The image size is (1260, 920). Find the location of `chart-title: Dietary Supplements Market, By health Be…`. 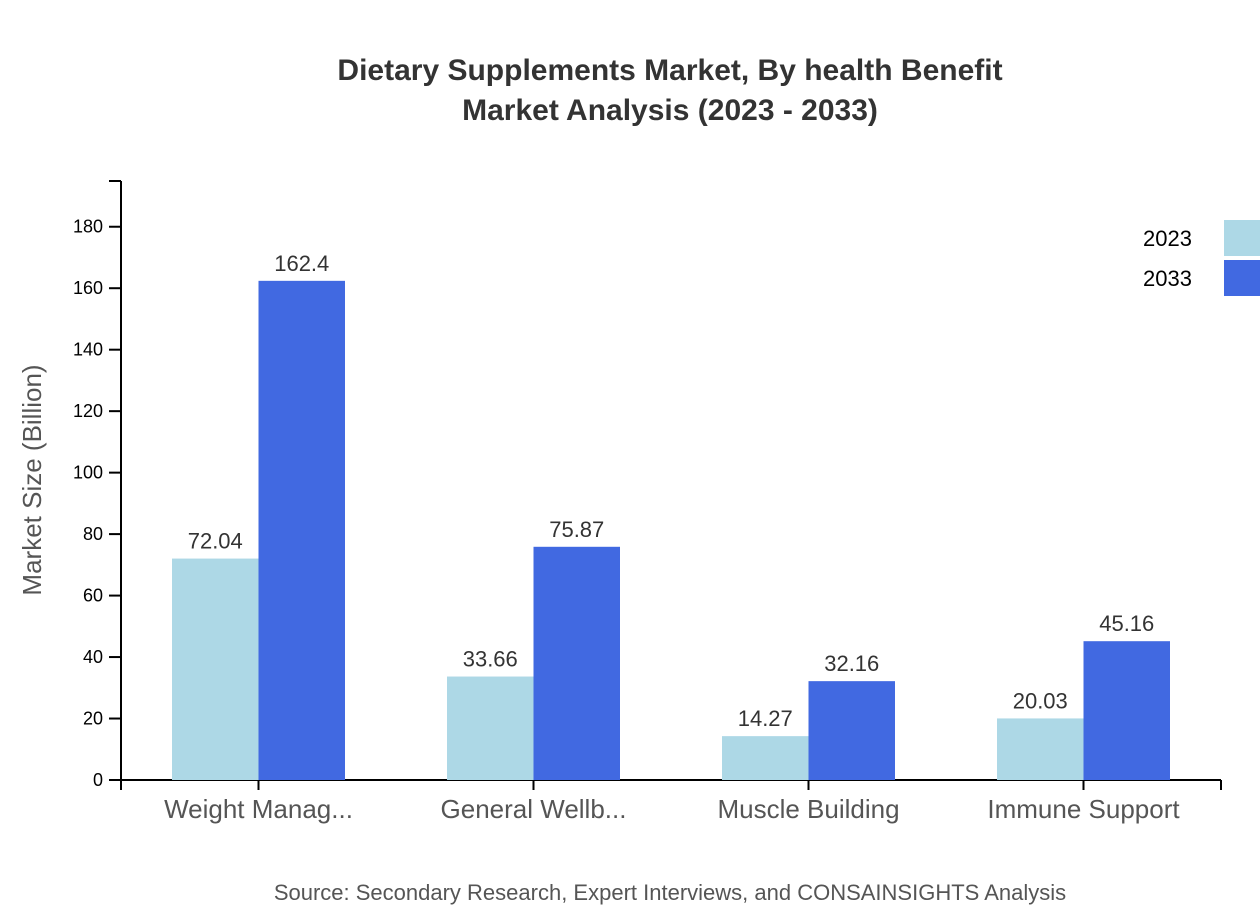

chart-title: Dietary Supplements Market, By health Be… is located at coordinates (669, 70).